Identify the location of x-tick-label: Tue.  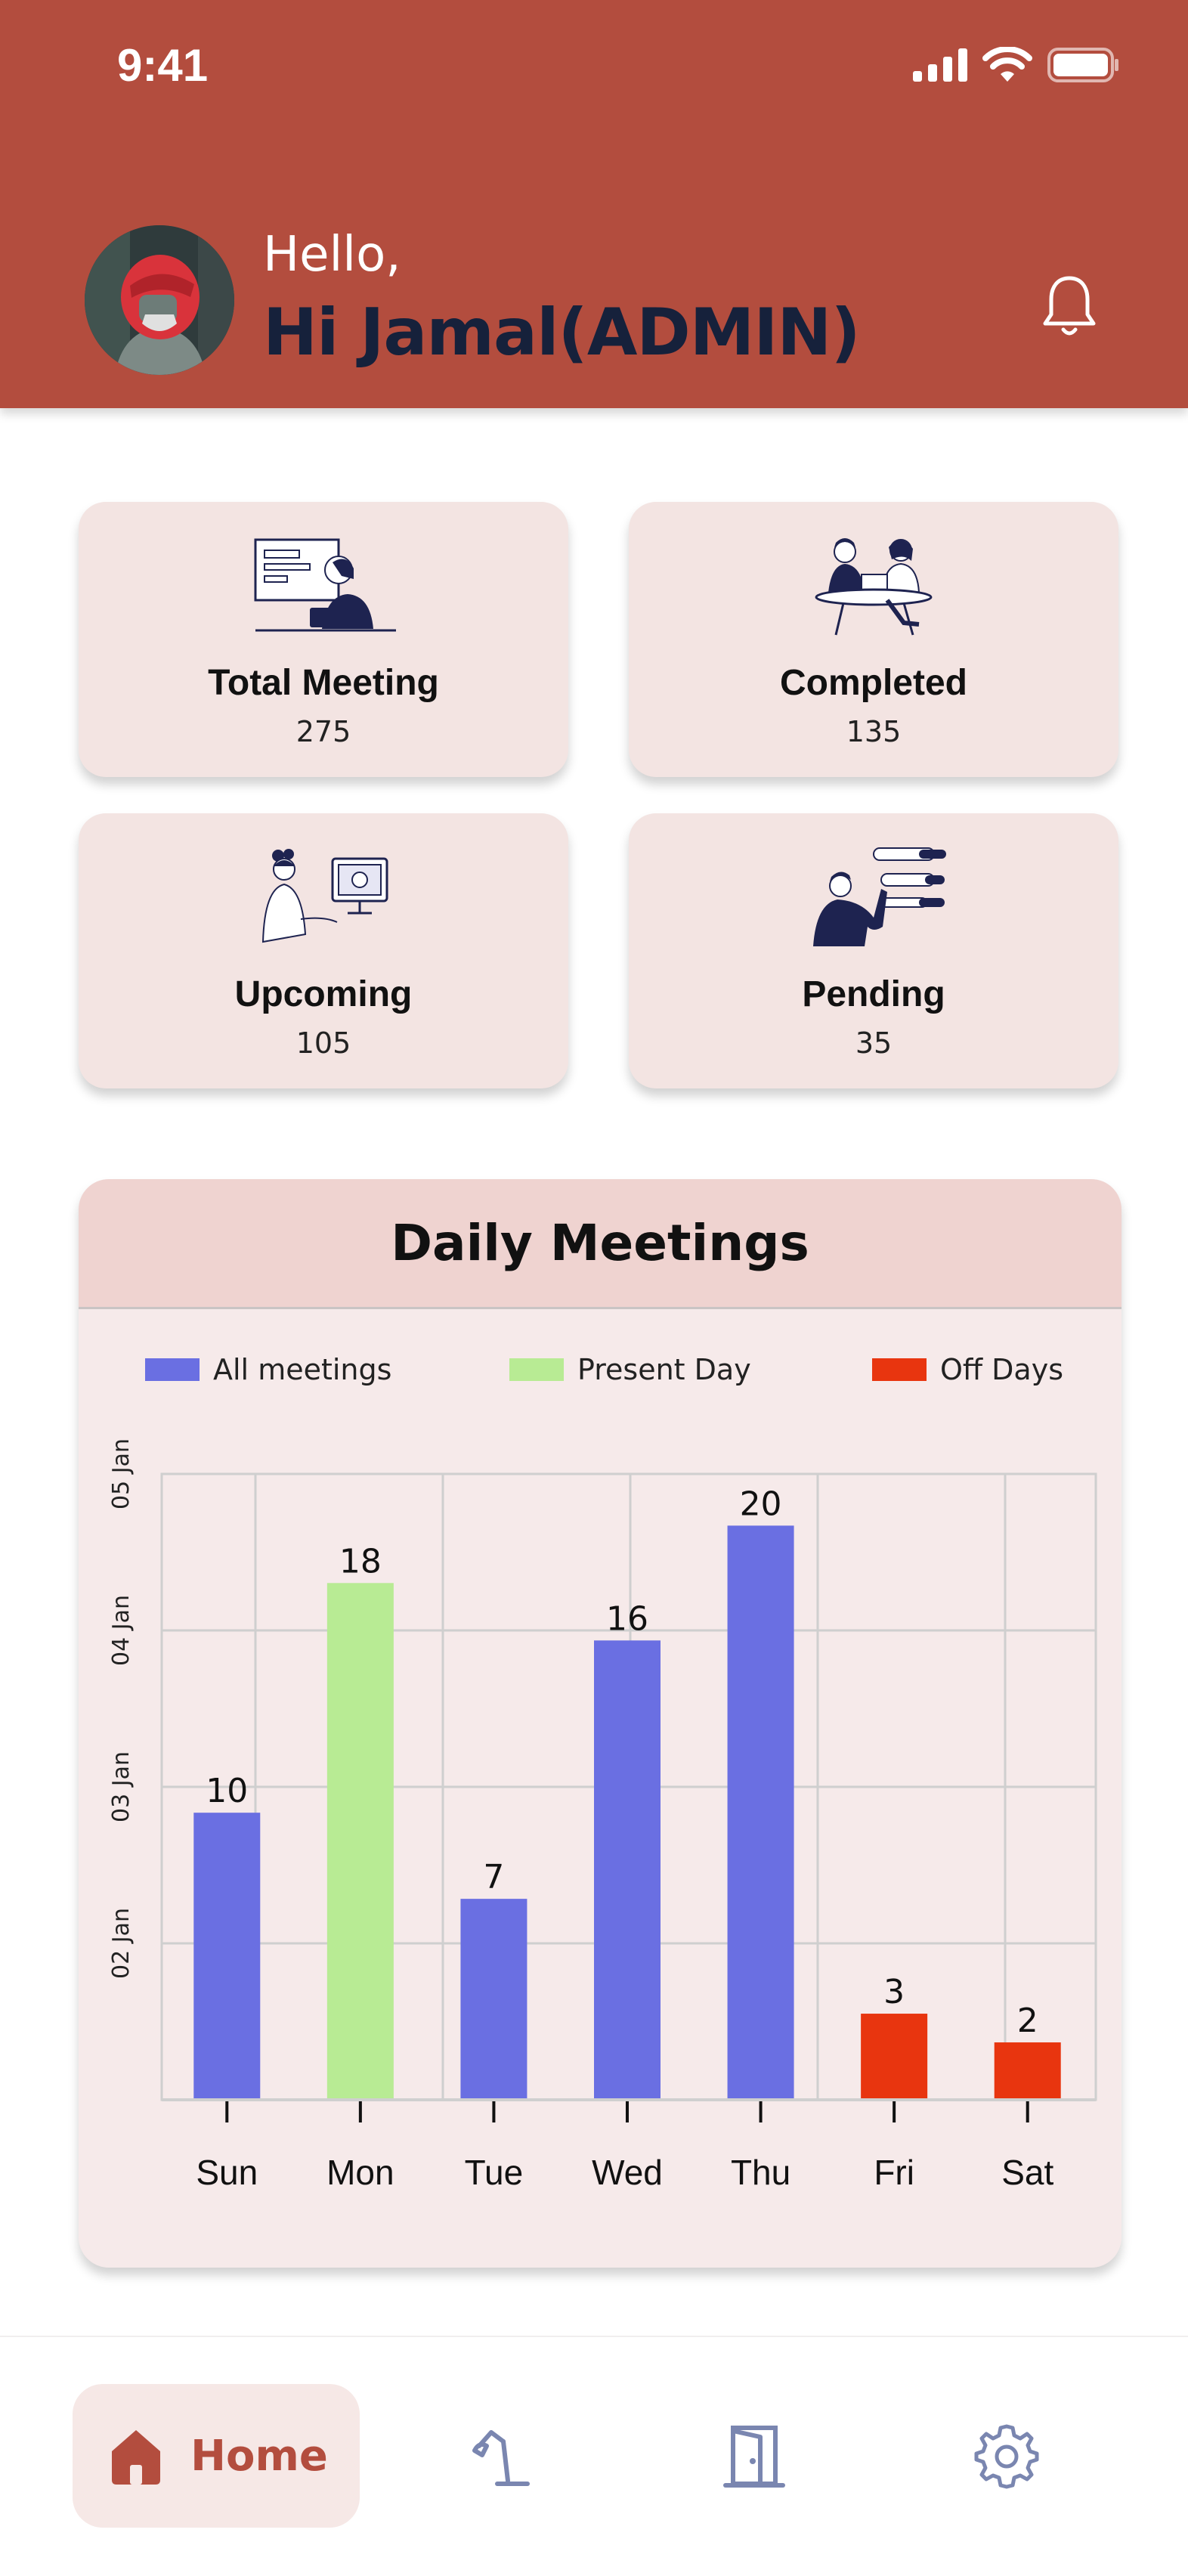
(494, 2172).